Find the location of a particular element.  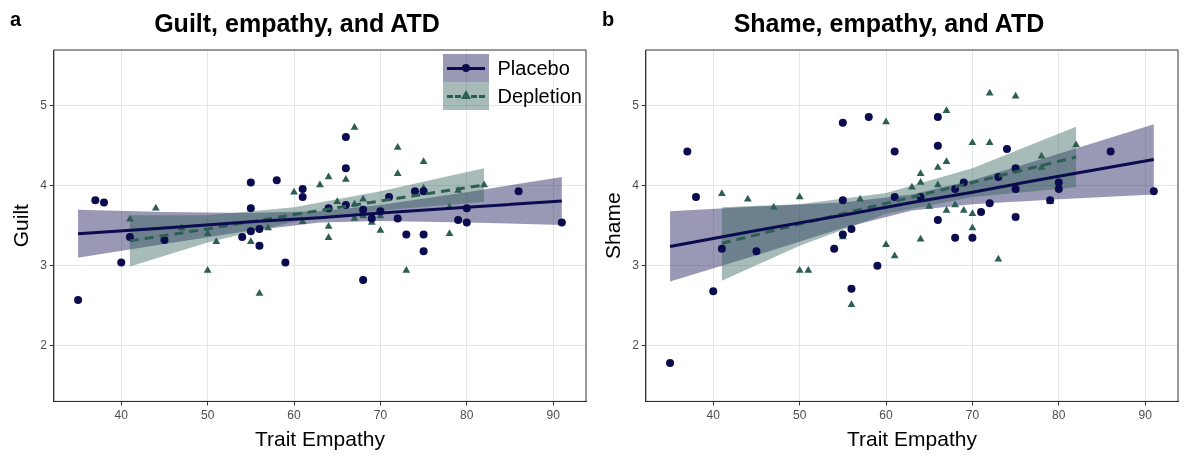

text: b is located at coordinates (608, 19).